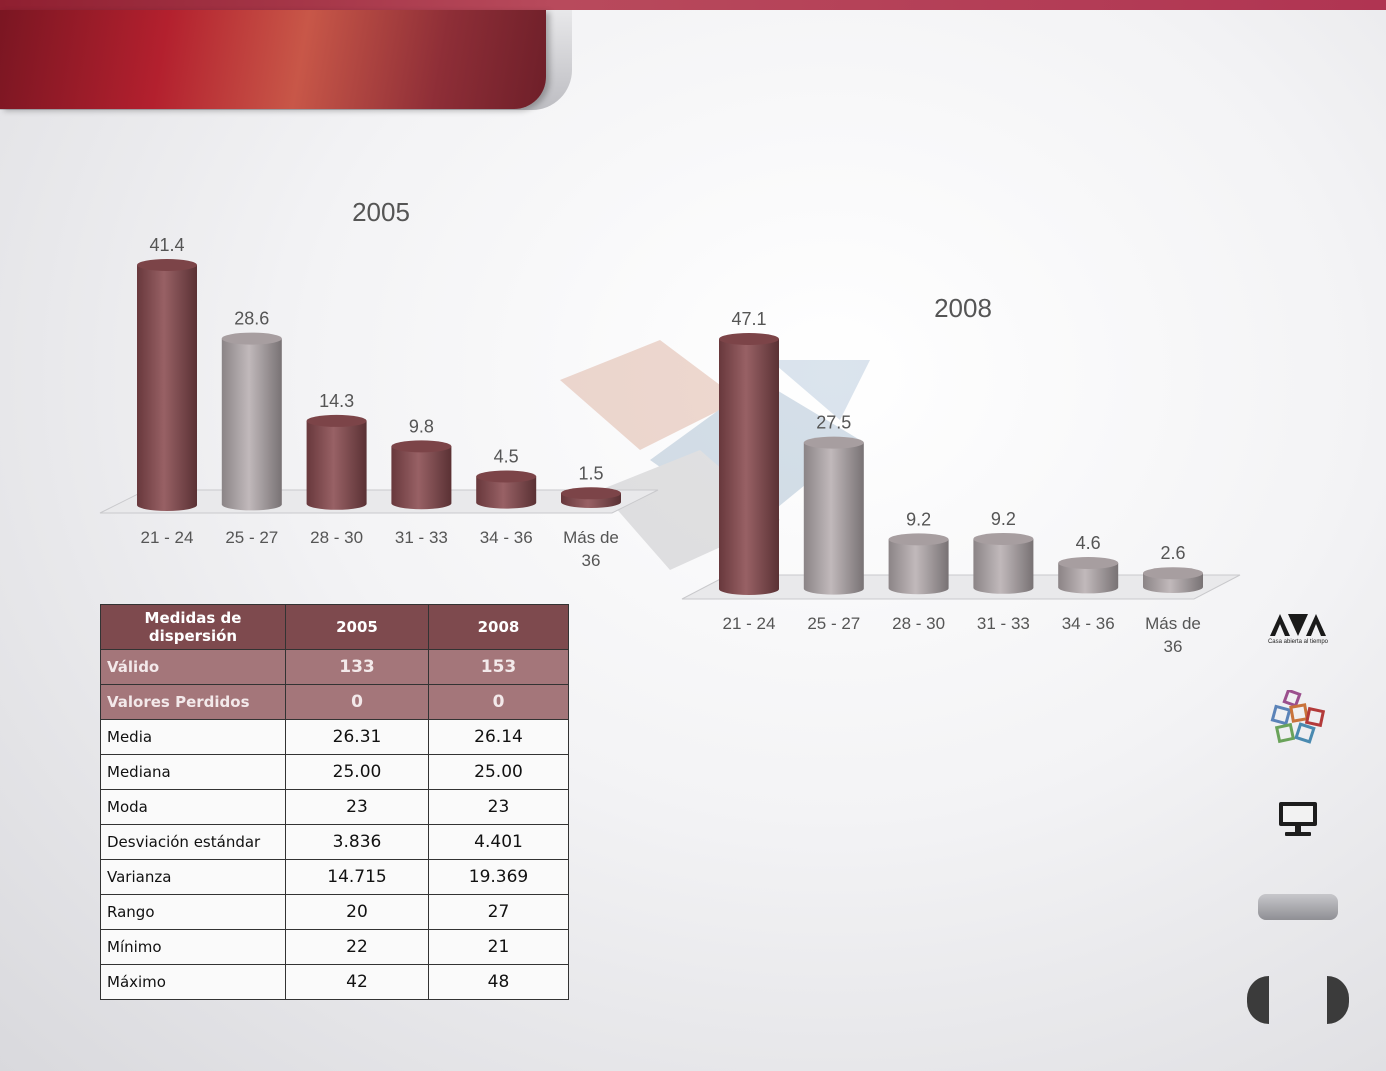  What do you see at coordinates (1088, 543) in the screenshot?
I see `data-label: 4.6` at bounding box center [1088, 543].